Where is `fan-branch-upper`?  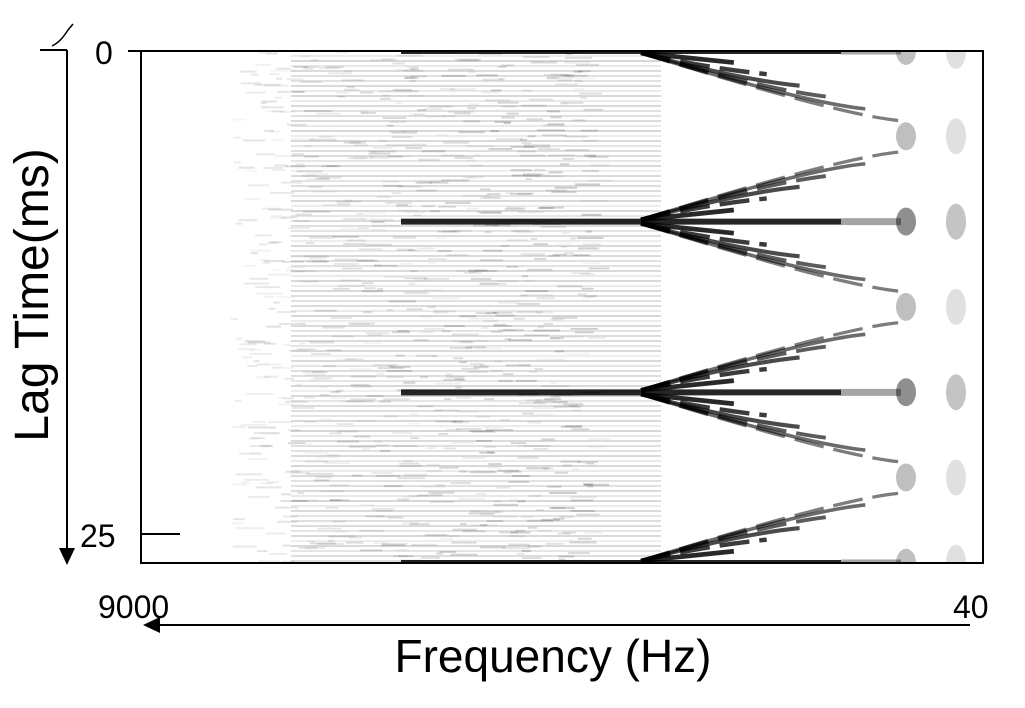
fan-branch-upper is located at coordinates (736, 75).